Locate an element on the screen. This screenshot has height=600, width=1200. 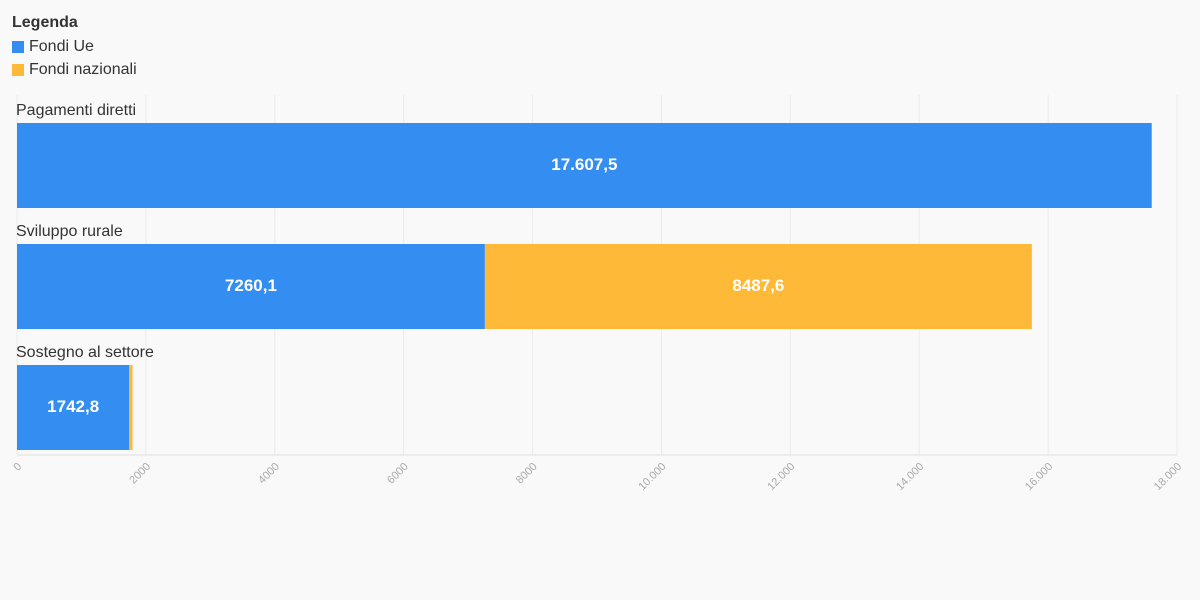
category-label: Pagamenti diretti is located at coordinates (76, 110).